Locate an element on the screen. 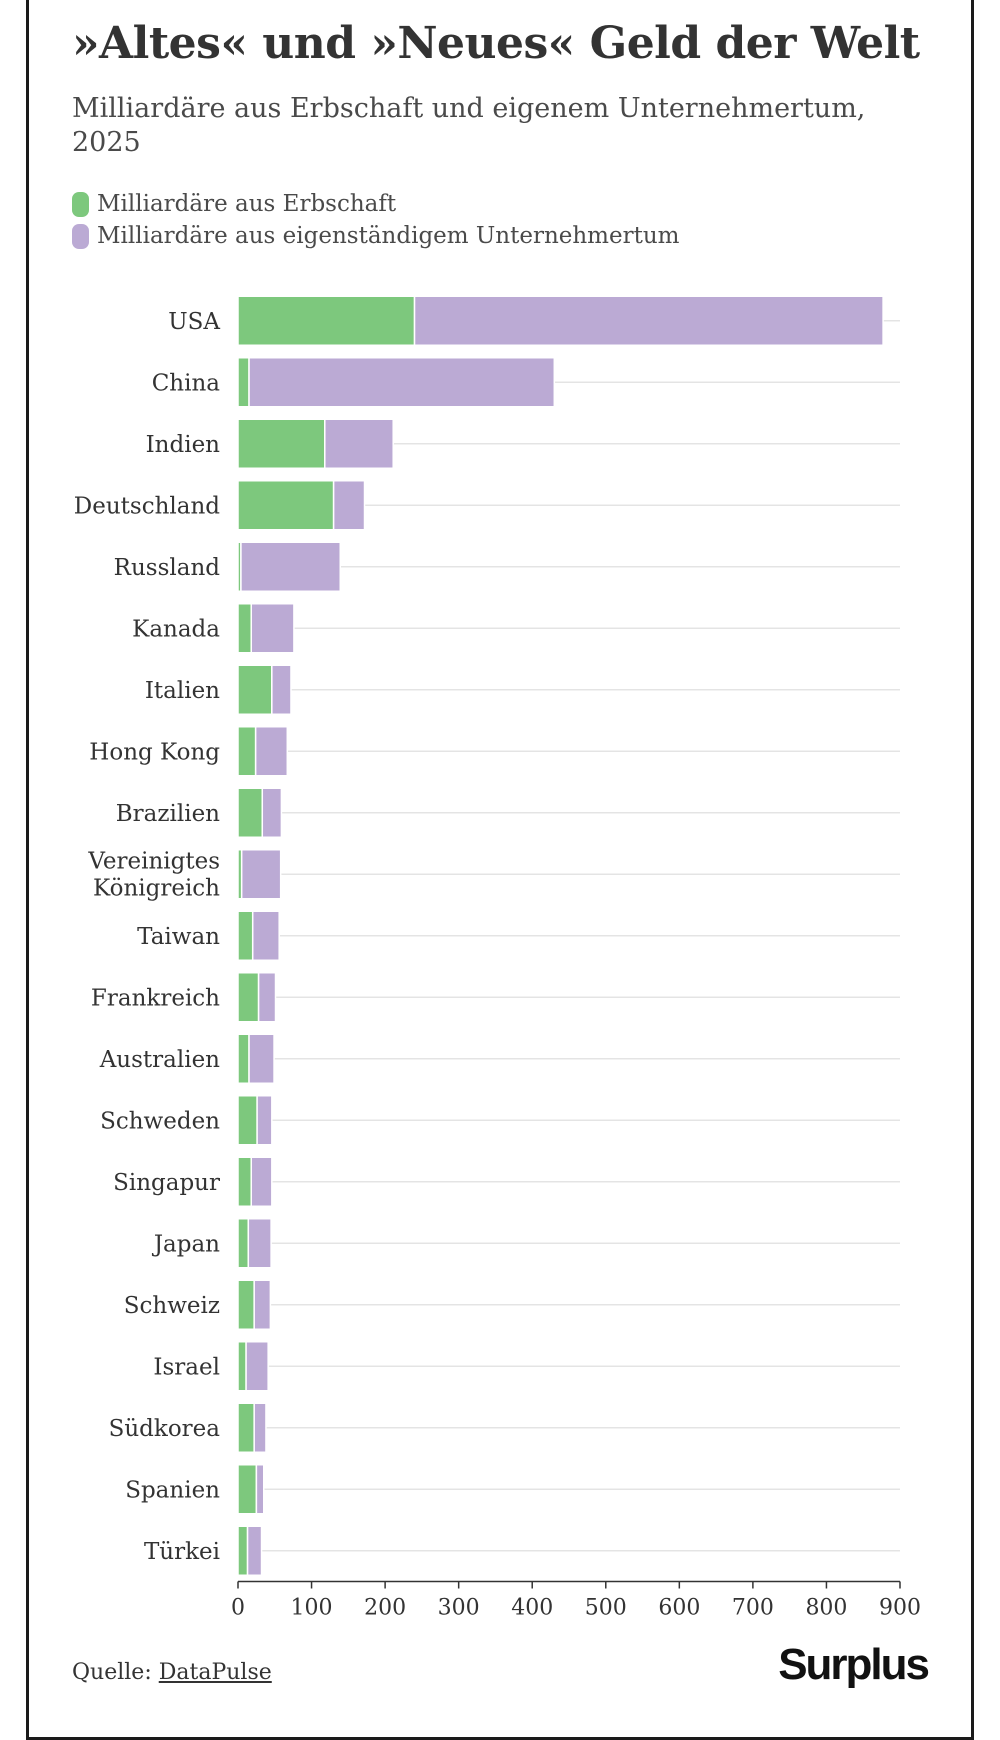  source-link: DataPulse is located at coordinates (215, 1672).